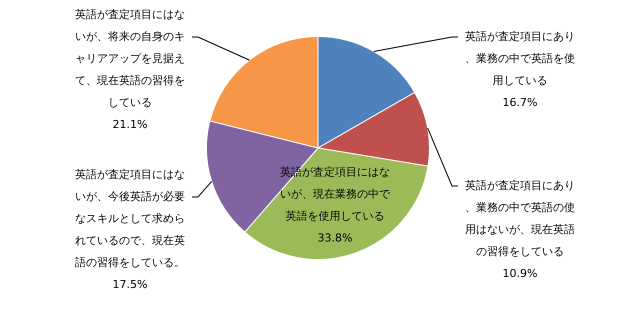 The width and height of the screenshot is (640, 320). Describe the element at coordinates (520, 58) in the screenshot. I see `slice-label: 英語が査定項目にあり、業務の中で英語を使用している` at that location.